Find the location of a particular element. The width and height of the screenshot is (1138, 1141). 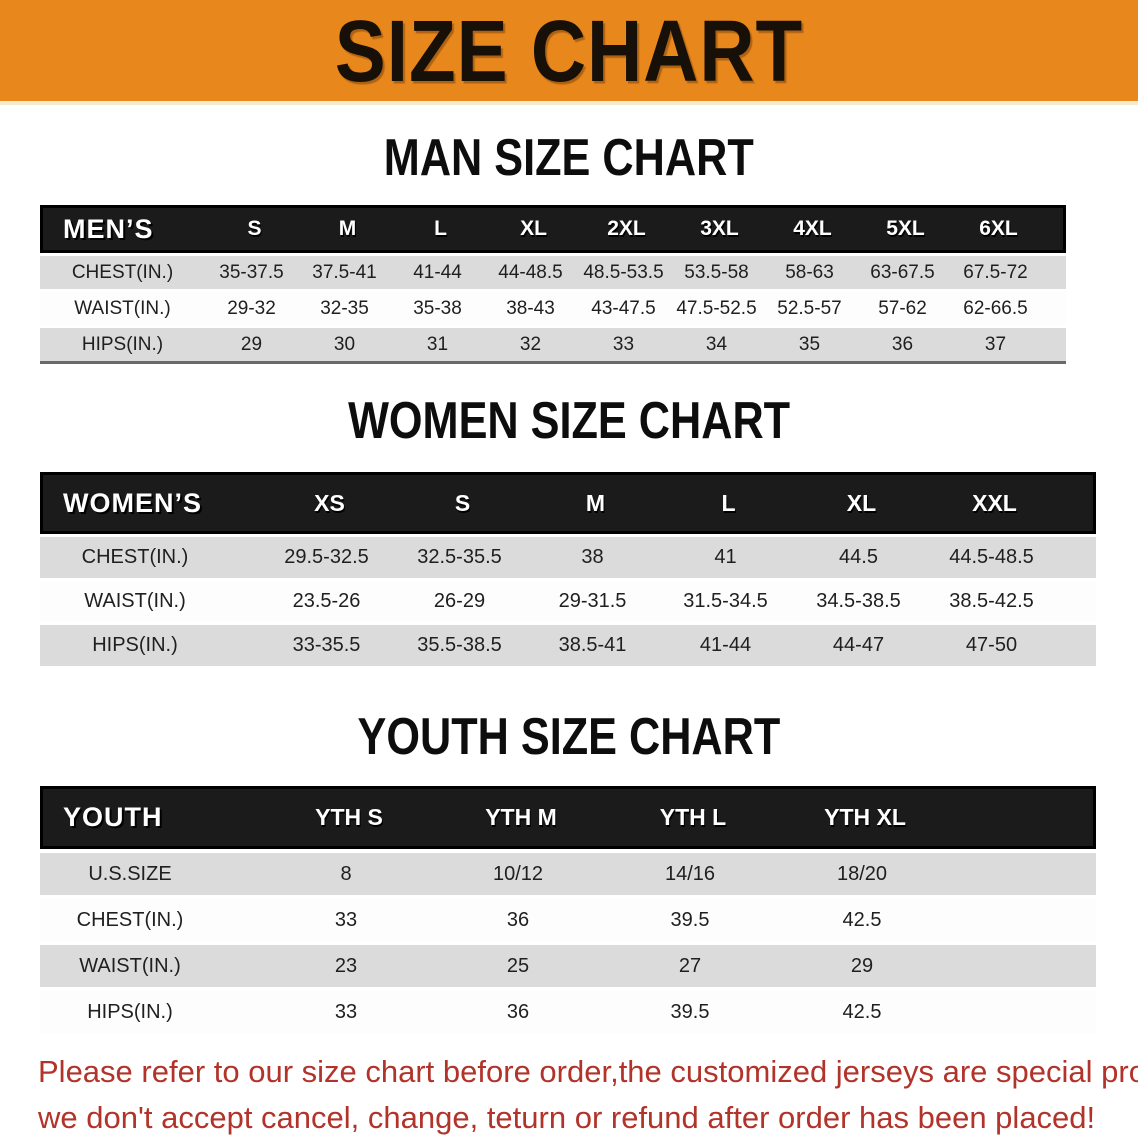

table-row: HIPS(IN.) 29 30 31 32 33 34 35 36 37 is located at coordinates (553, 344).